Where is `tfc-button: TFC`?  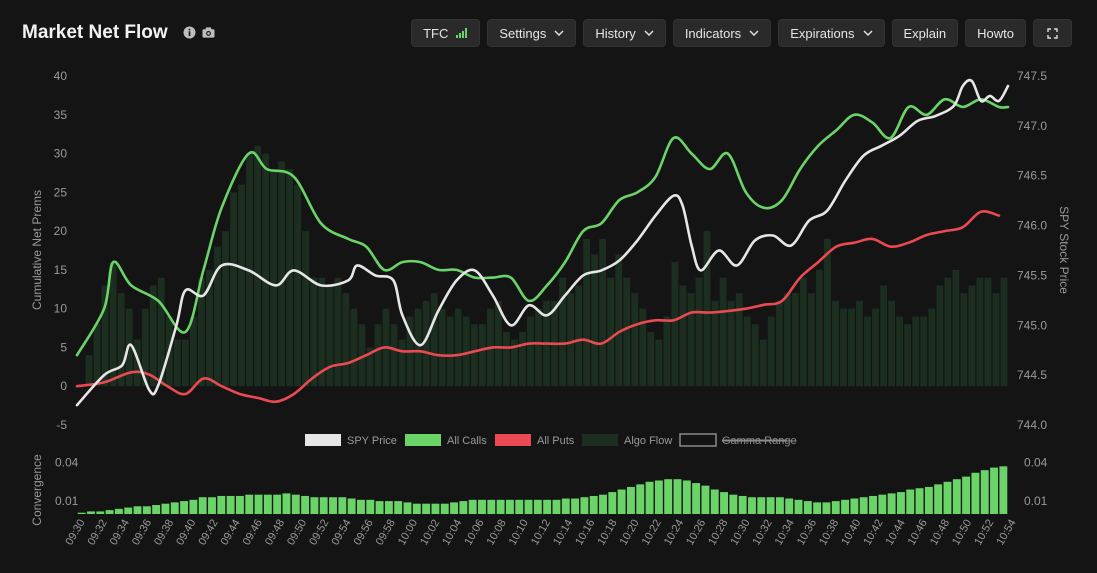 tfc-button: TFC is located at coordinates (446, 33).